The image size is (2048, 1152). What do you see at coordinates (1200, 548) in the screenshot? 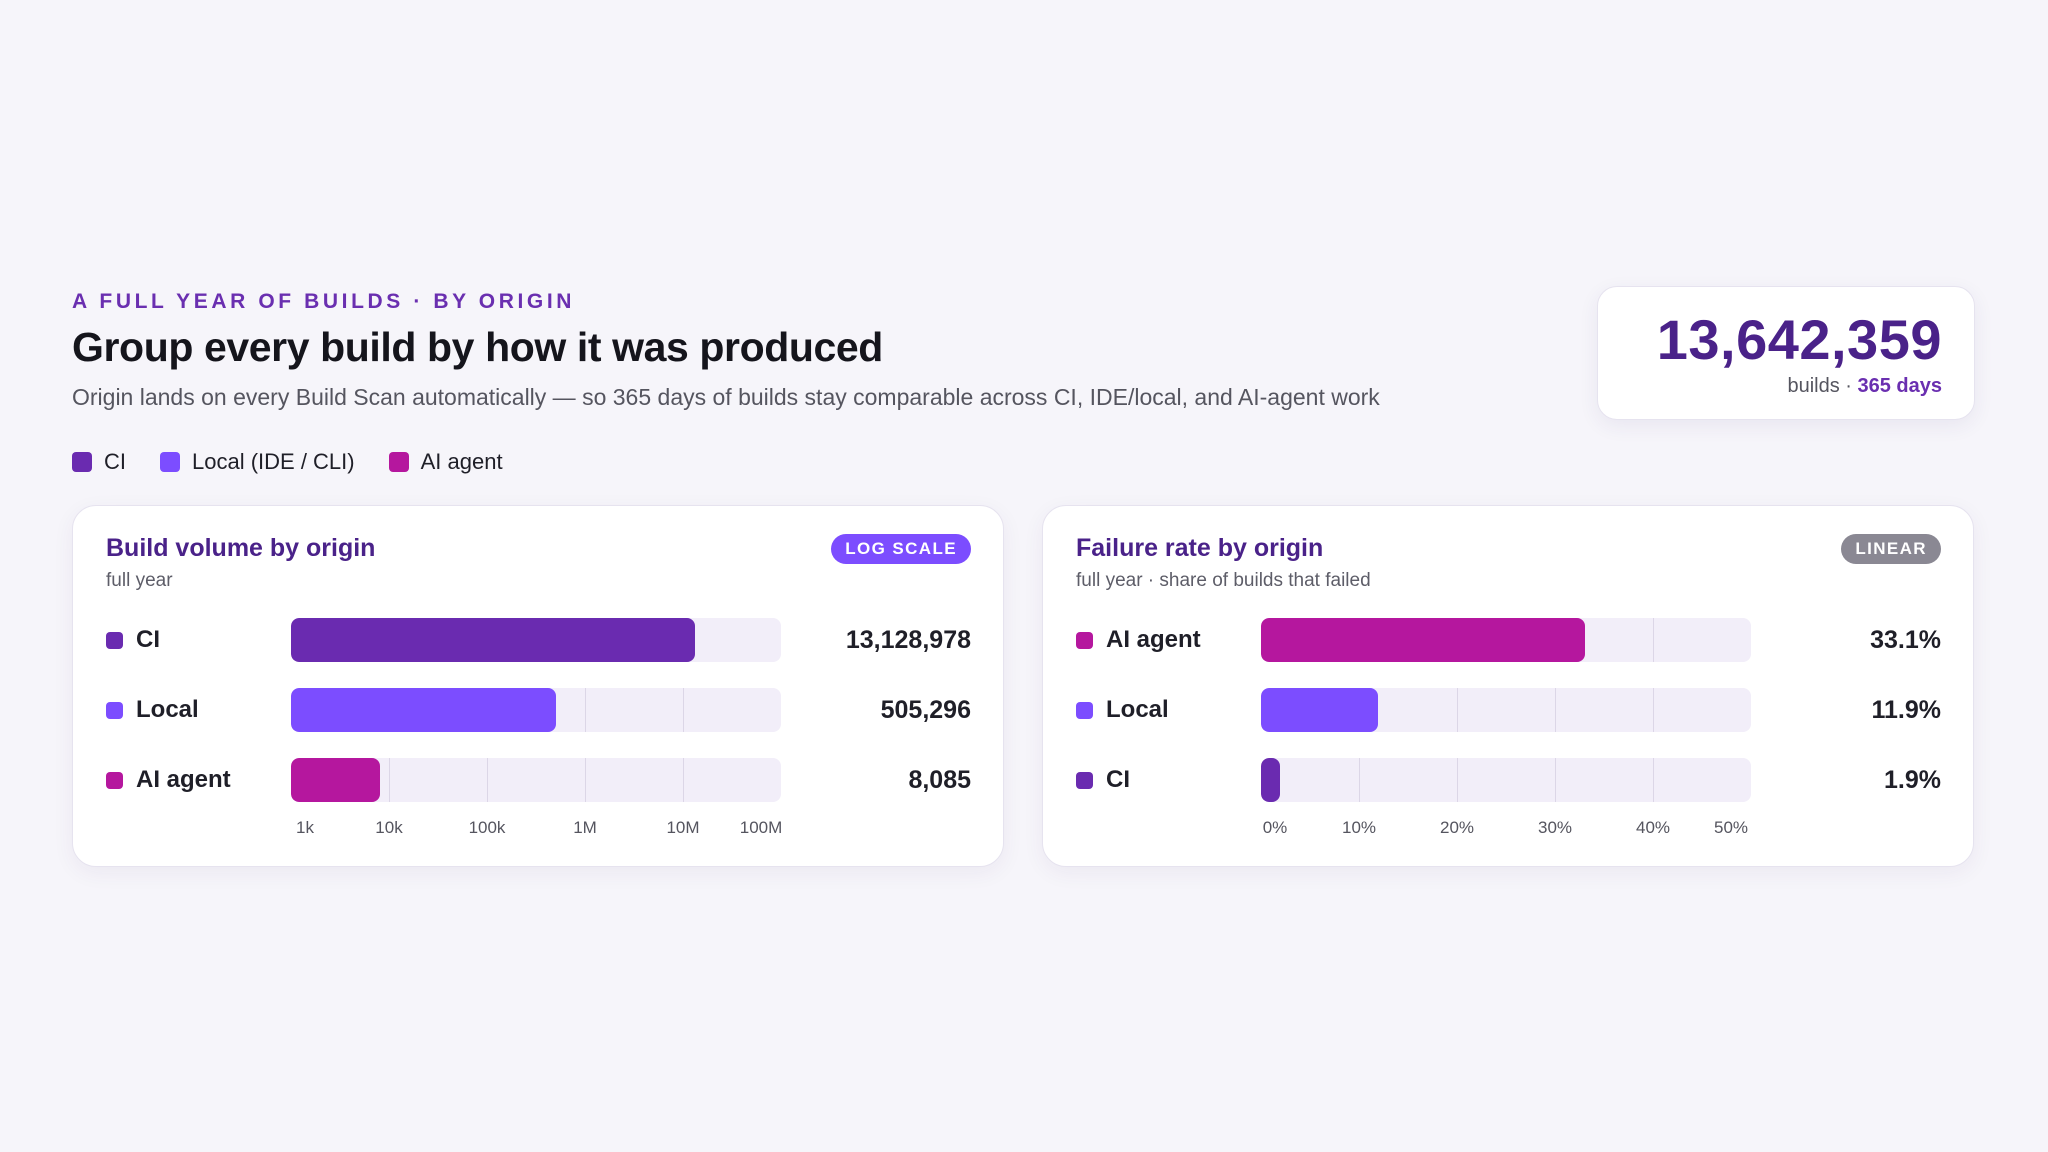
I see `chart-title: Failure rate by origin` at bounding box center [1200, 548].